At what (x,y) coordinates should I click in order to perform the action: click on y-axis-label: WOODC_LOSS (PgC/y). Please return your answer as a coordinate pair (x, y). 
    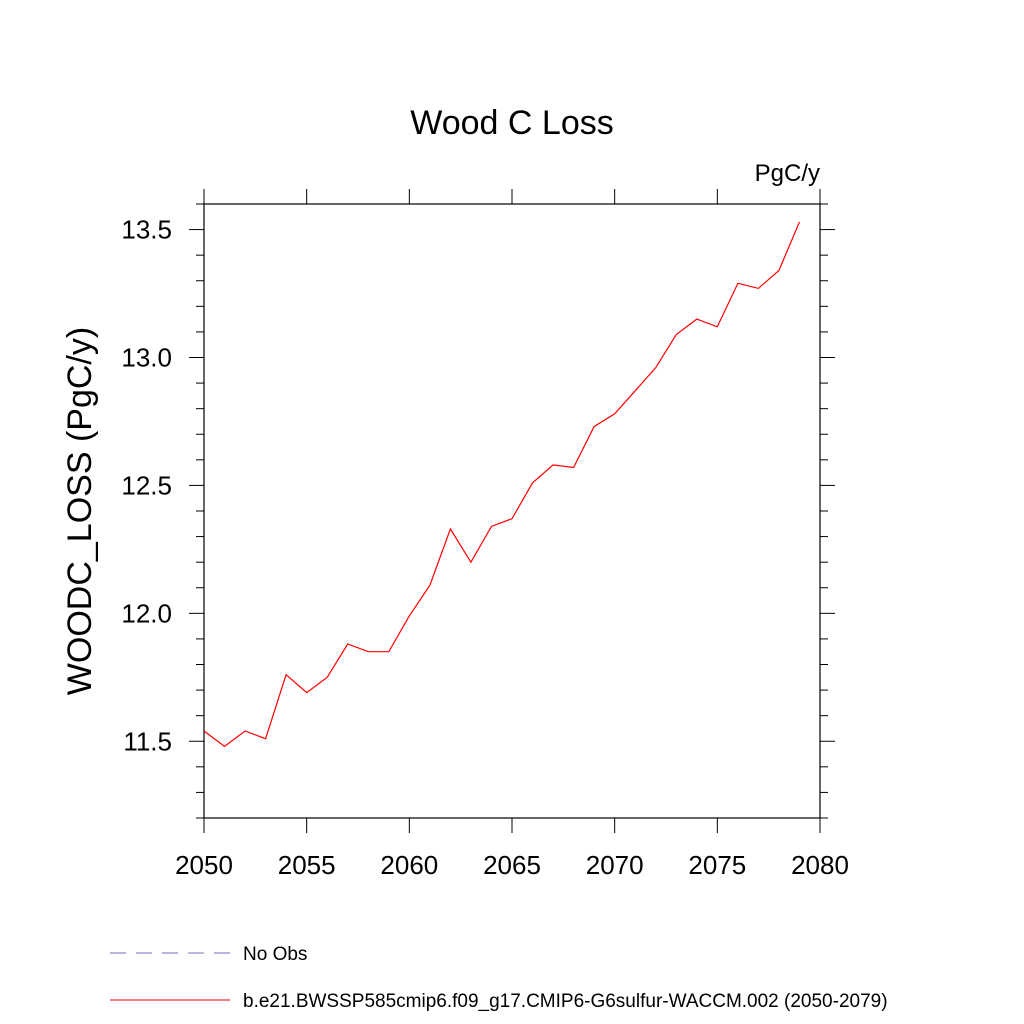
    Looking at the image, I should click on (80, 511).